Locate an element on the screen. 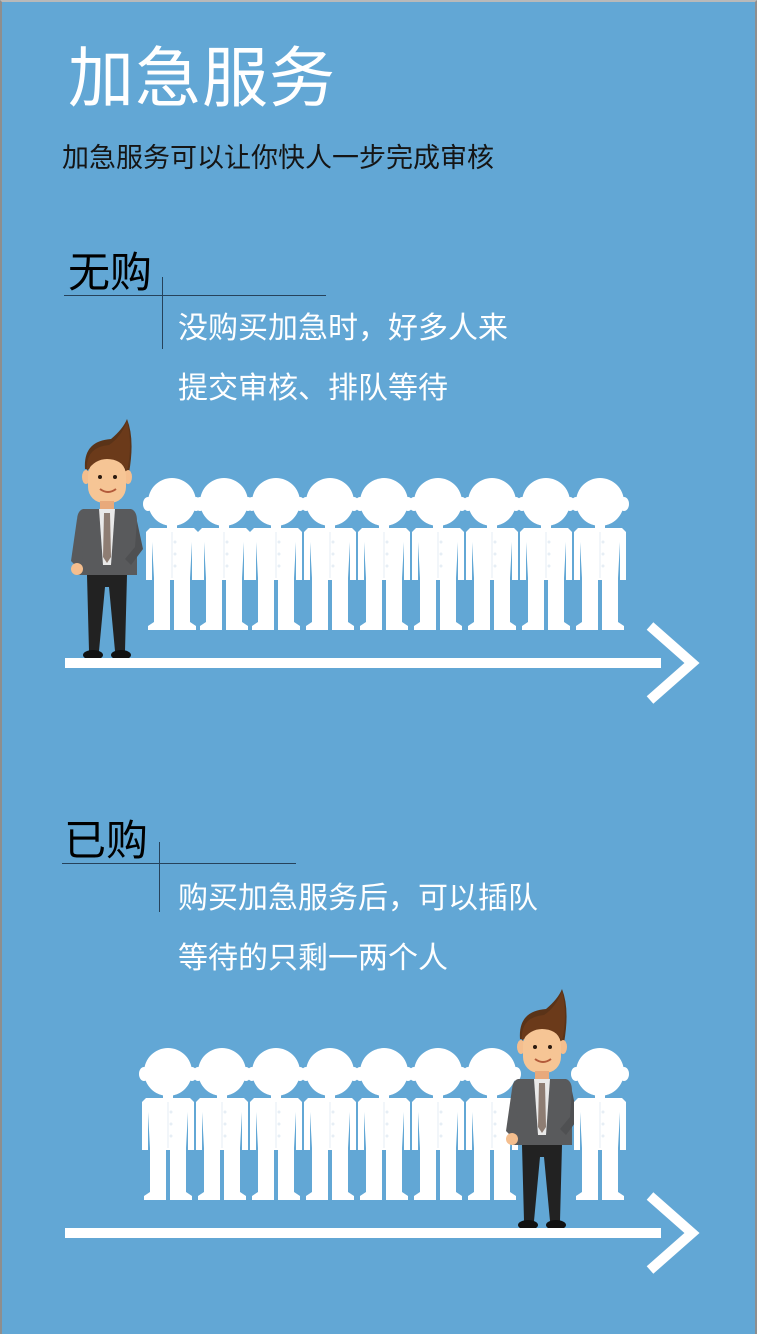 Image resolution: width=757 pixels, height=1334 pixels. section-label-no-purchase: 无购 is located at coordinates (110, 272).